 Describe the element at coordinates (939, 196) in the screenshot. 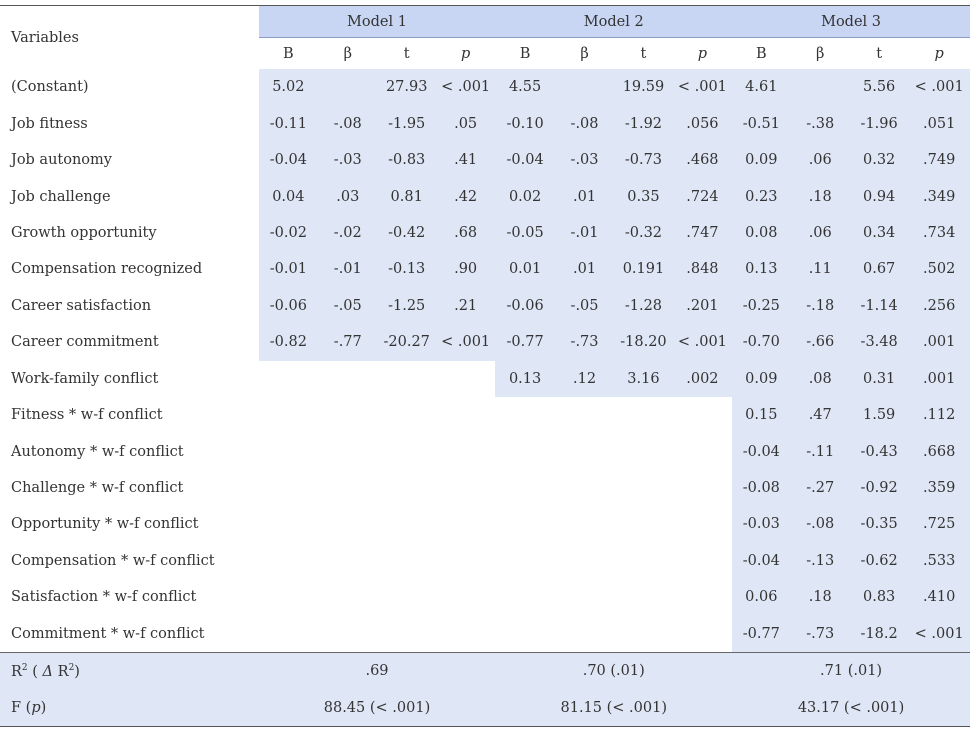

I see `m3-p-cell: .349` at that location.